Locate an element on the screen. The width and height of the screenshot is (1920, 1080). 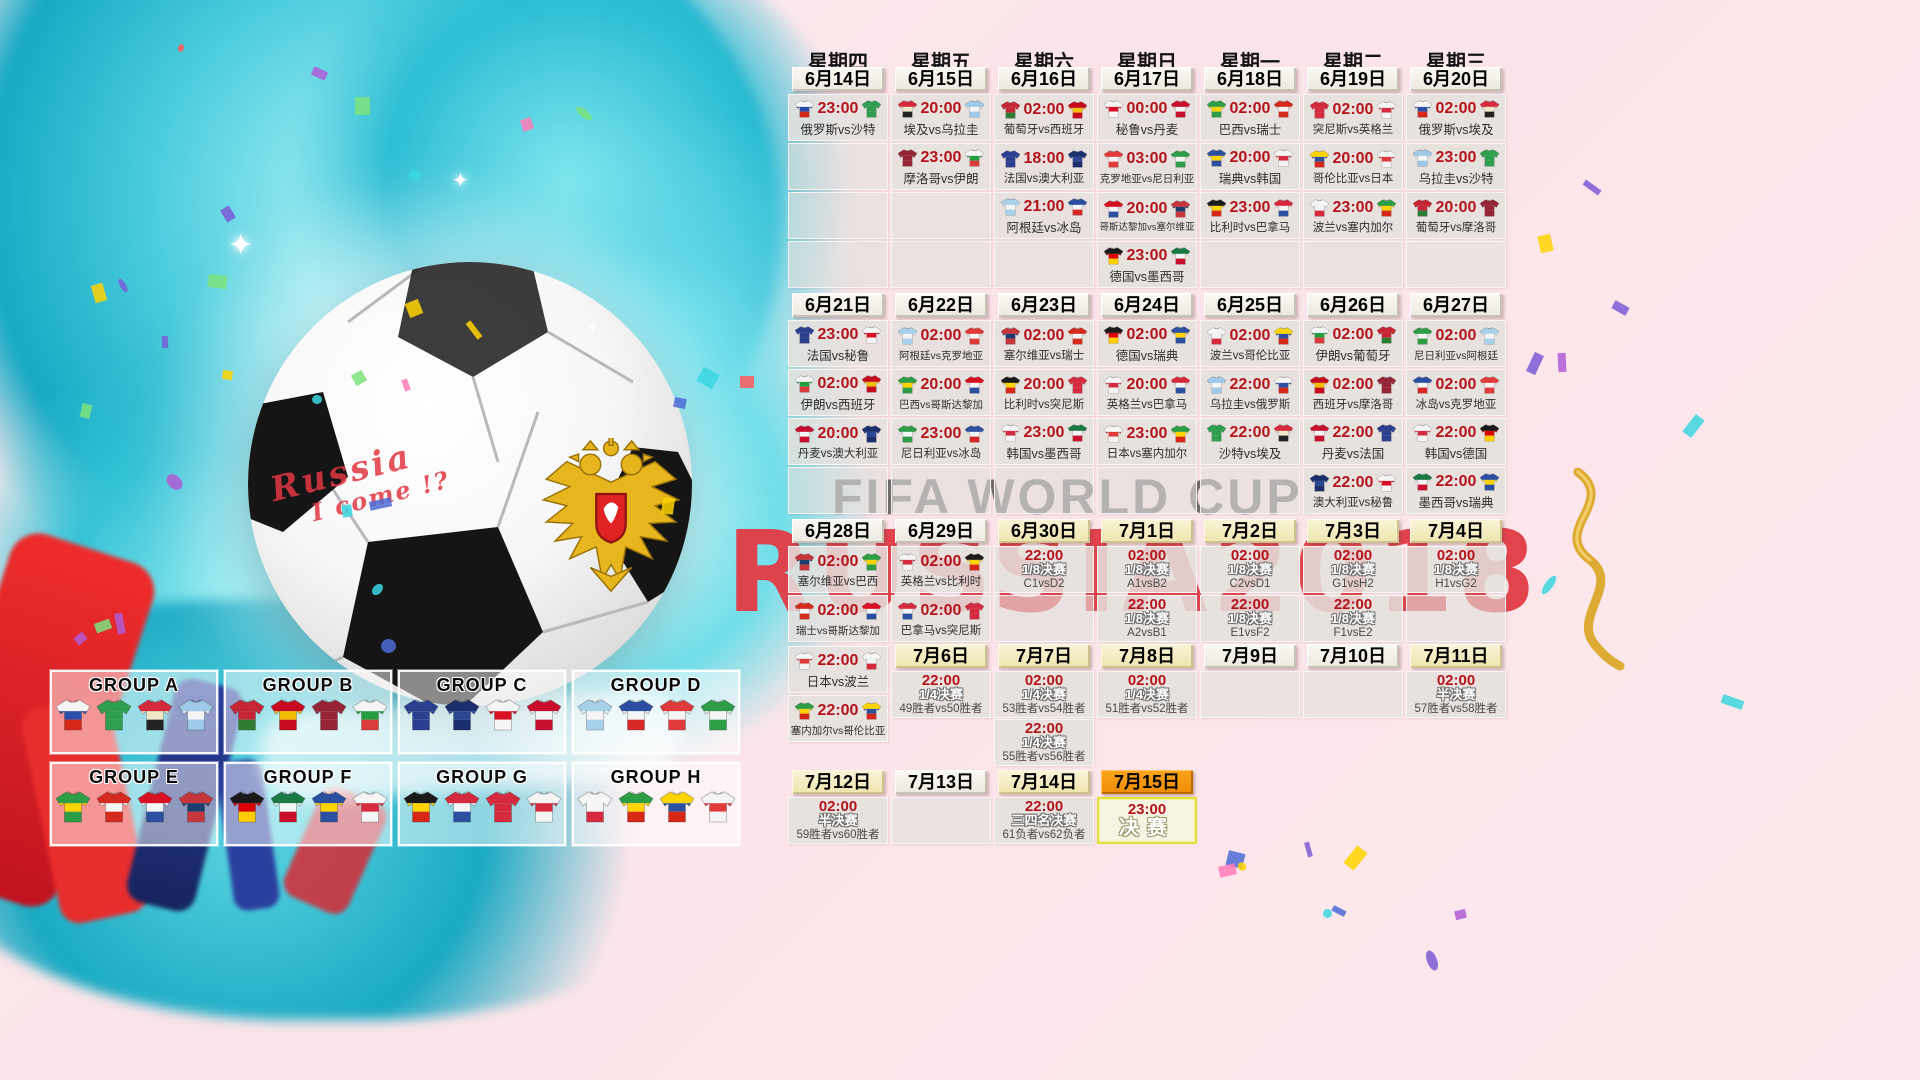
group-box: GROUP B is located at coordinates (308, 712).